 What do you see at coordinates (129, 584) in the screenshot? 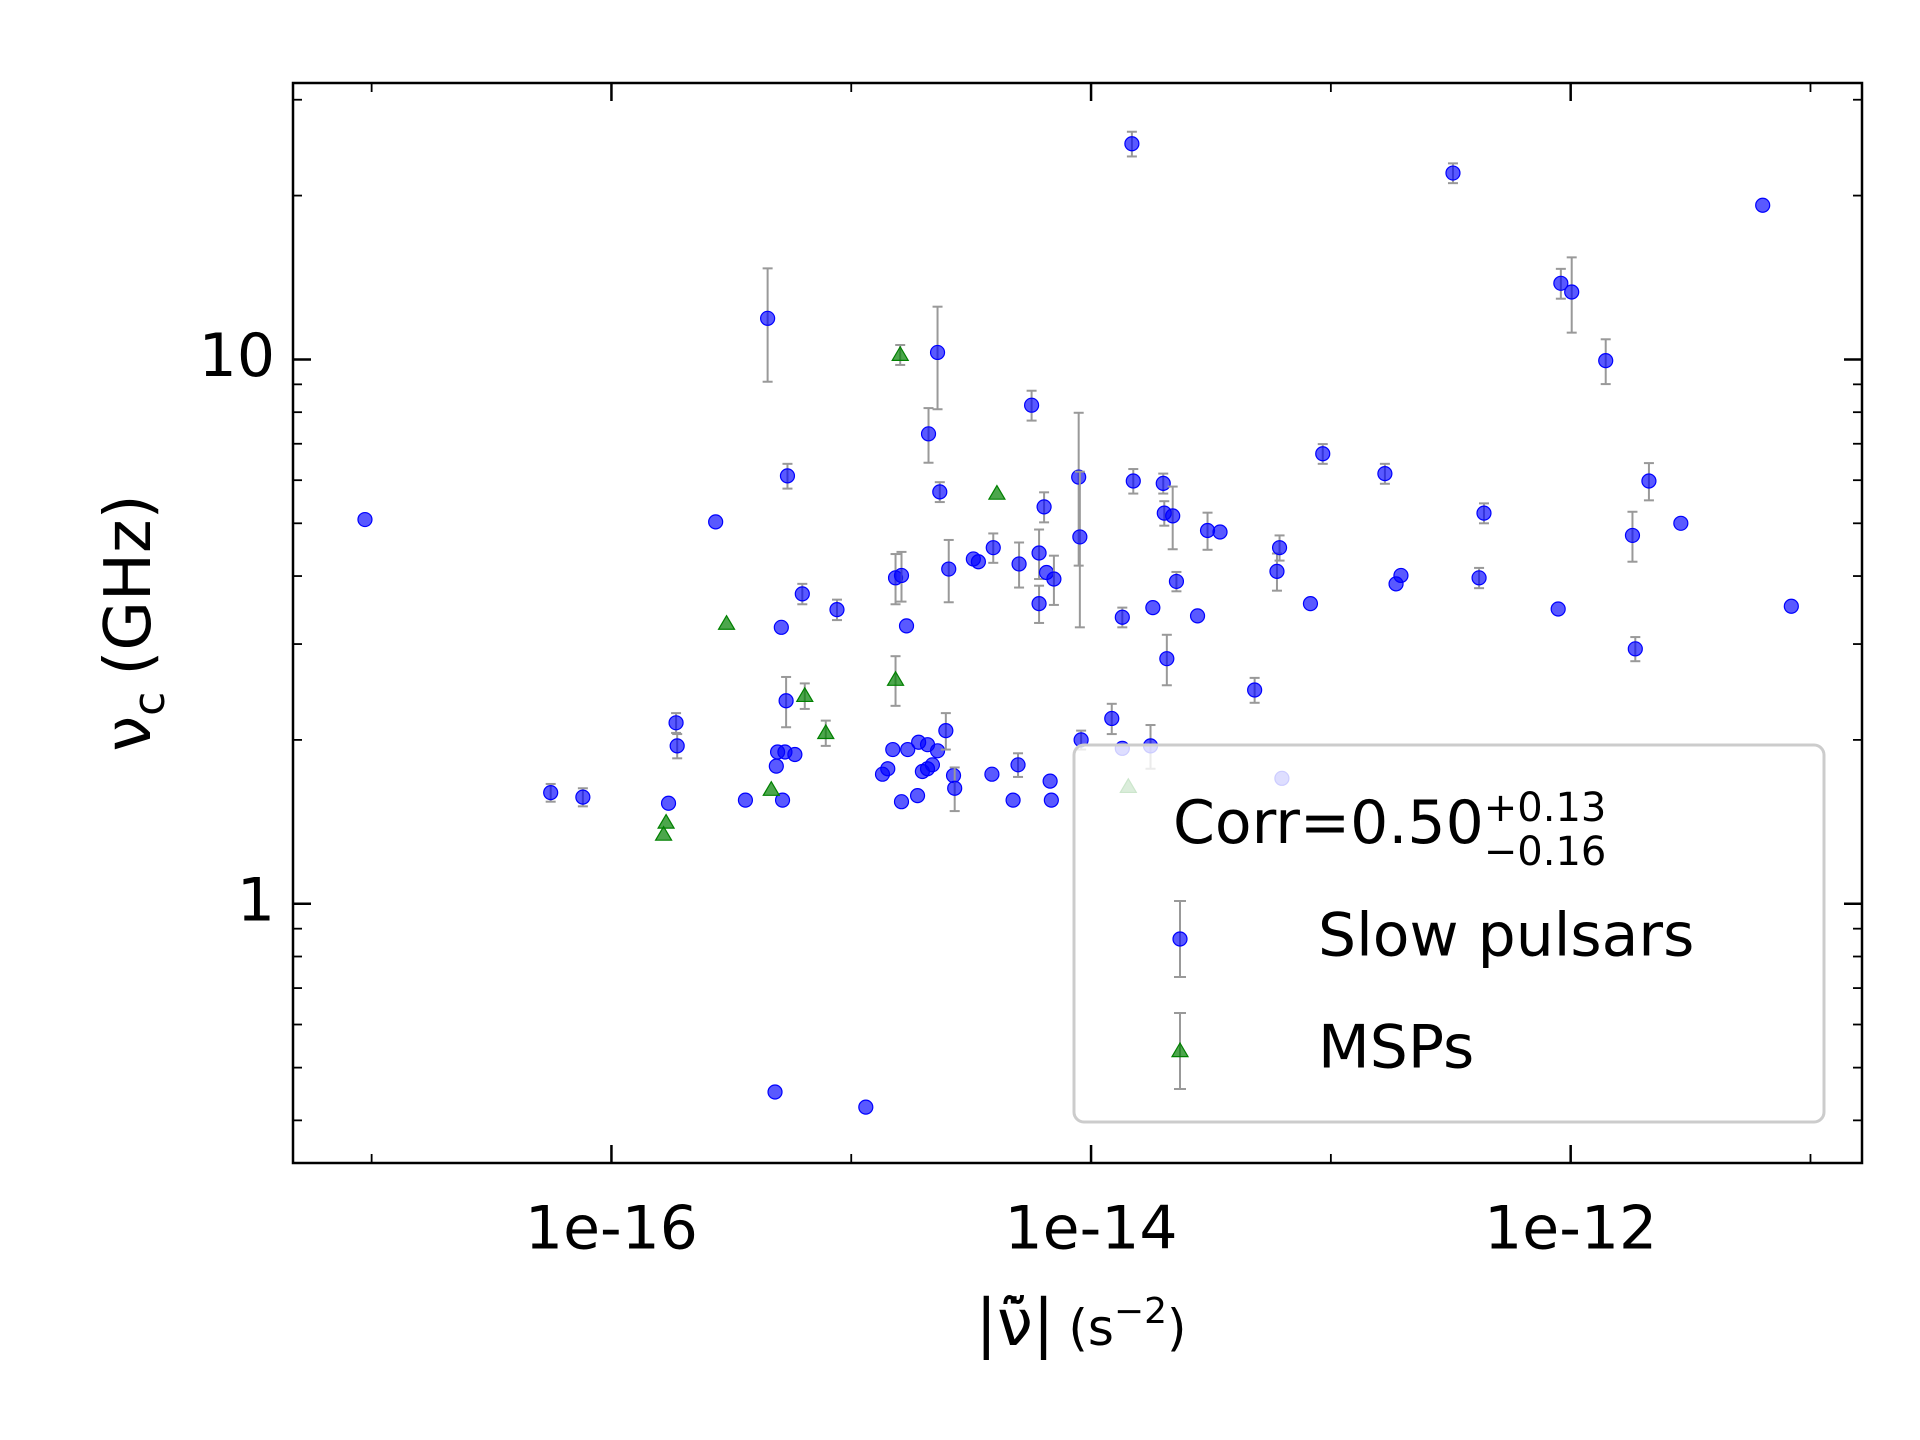
I see `y-label-unit: (GHz)` at bounding box center [129, 584].